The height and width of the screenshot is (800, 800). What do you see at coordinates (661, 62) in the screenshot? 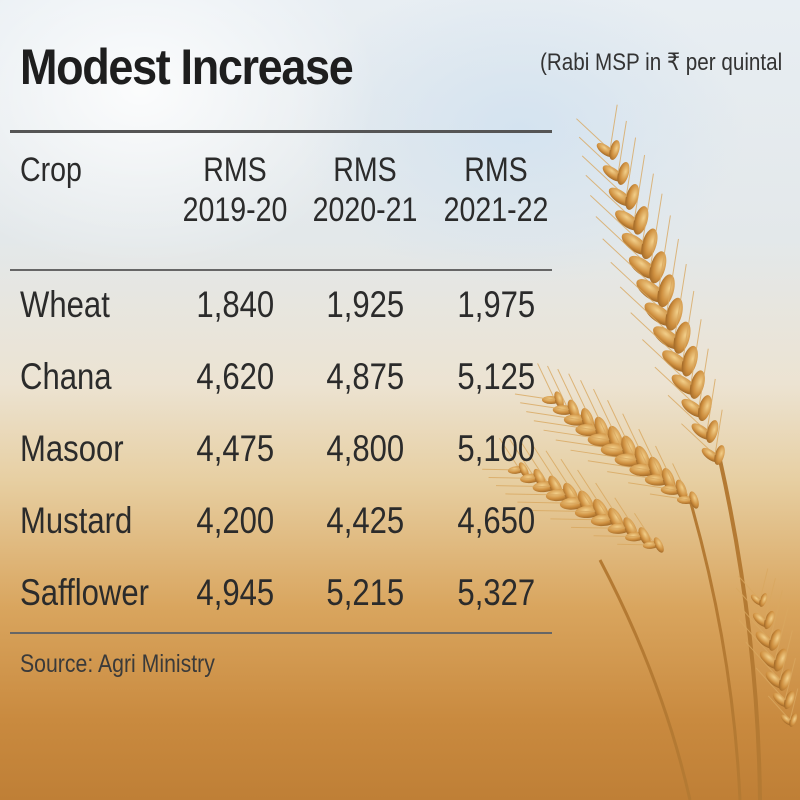
I see `chart-subtitle: (Rabi MSP in ₹ per quintal` at bounding box center [661, 62].